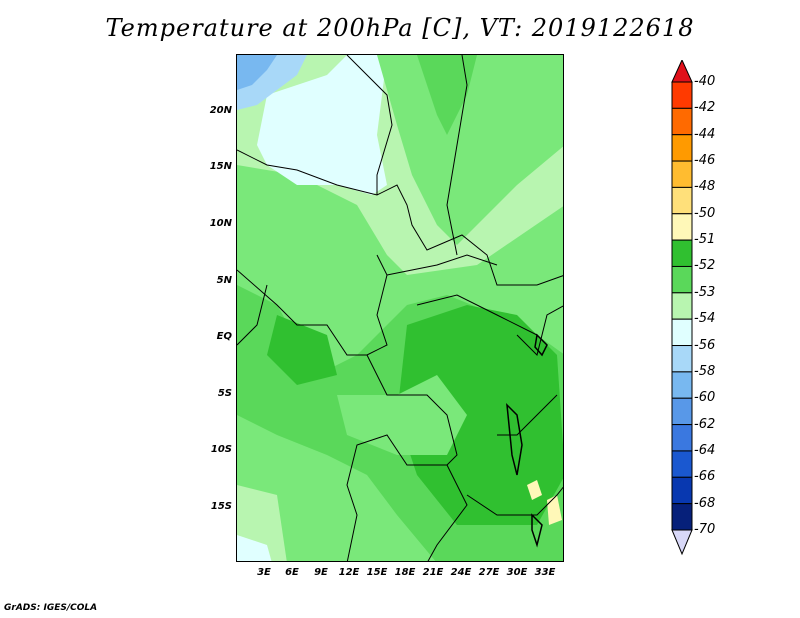  What do you see at coordinates (489, 572) in the screenshot?
I see `lon-label: 27E` at bounding box center [489, 572].